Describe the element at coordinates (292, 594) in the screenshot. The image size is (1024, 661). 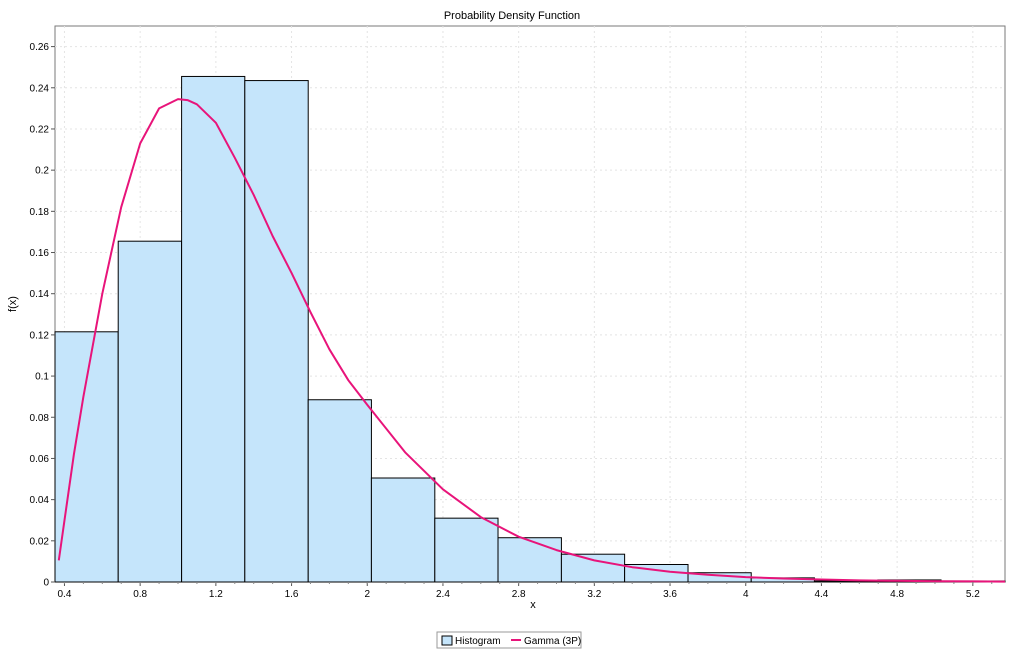
I see `x-tick-label: 1.6` at that location.